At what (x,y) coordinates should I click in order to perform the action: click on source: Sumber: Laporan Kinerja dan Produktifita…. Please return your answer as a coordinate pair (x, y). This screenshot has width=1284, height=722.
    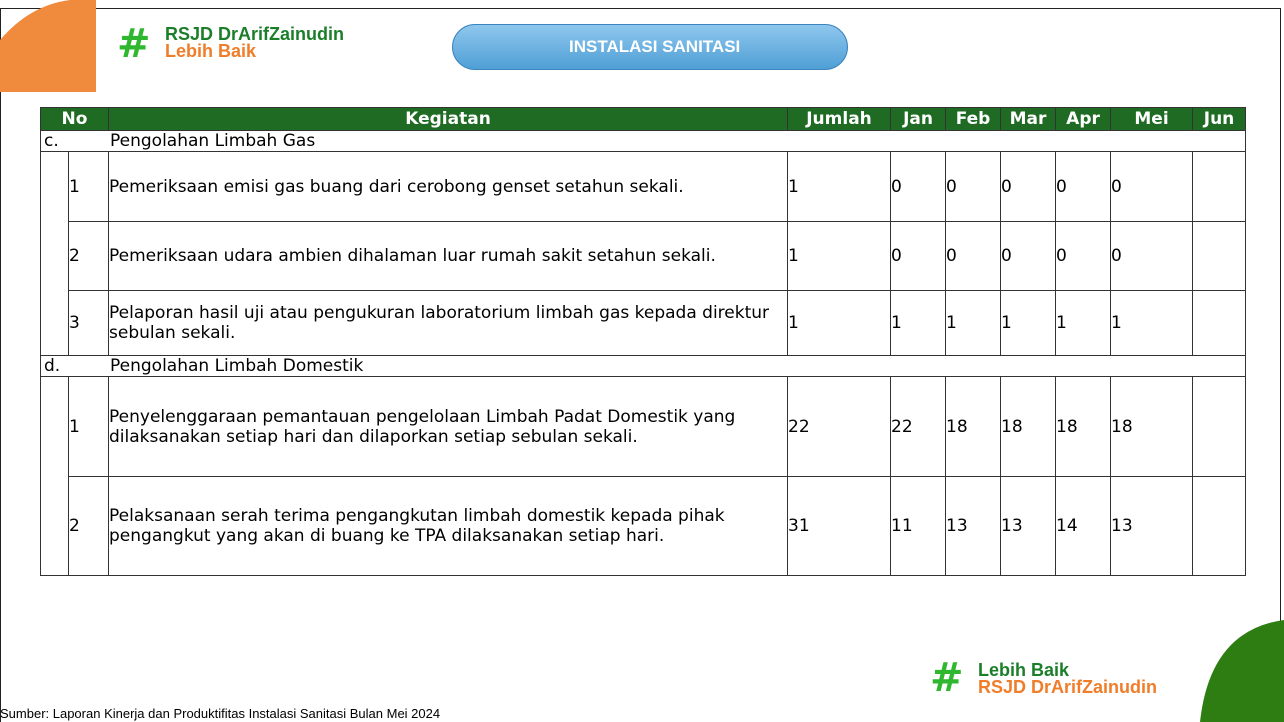
    Looking at the image, I should click on (220, 713).